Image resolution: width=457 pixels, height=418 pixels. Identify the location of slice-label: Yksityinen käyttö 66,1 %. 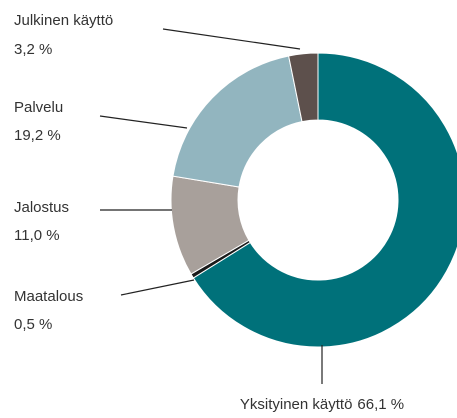
(322, 404).